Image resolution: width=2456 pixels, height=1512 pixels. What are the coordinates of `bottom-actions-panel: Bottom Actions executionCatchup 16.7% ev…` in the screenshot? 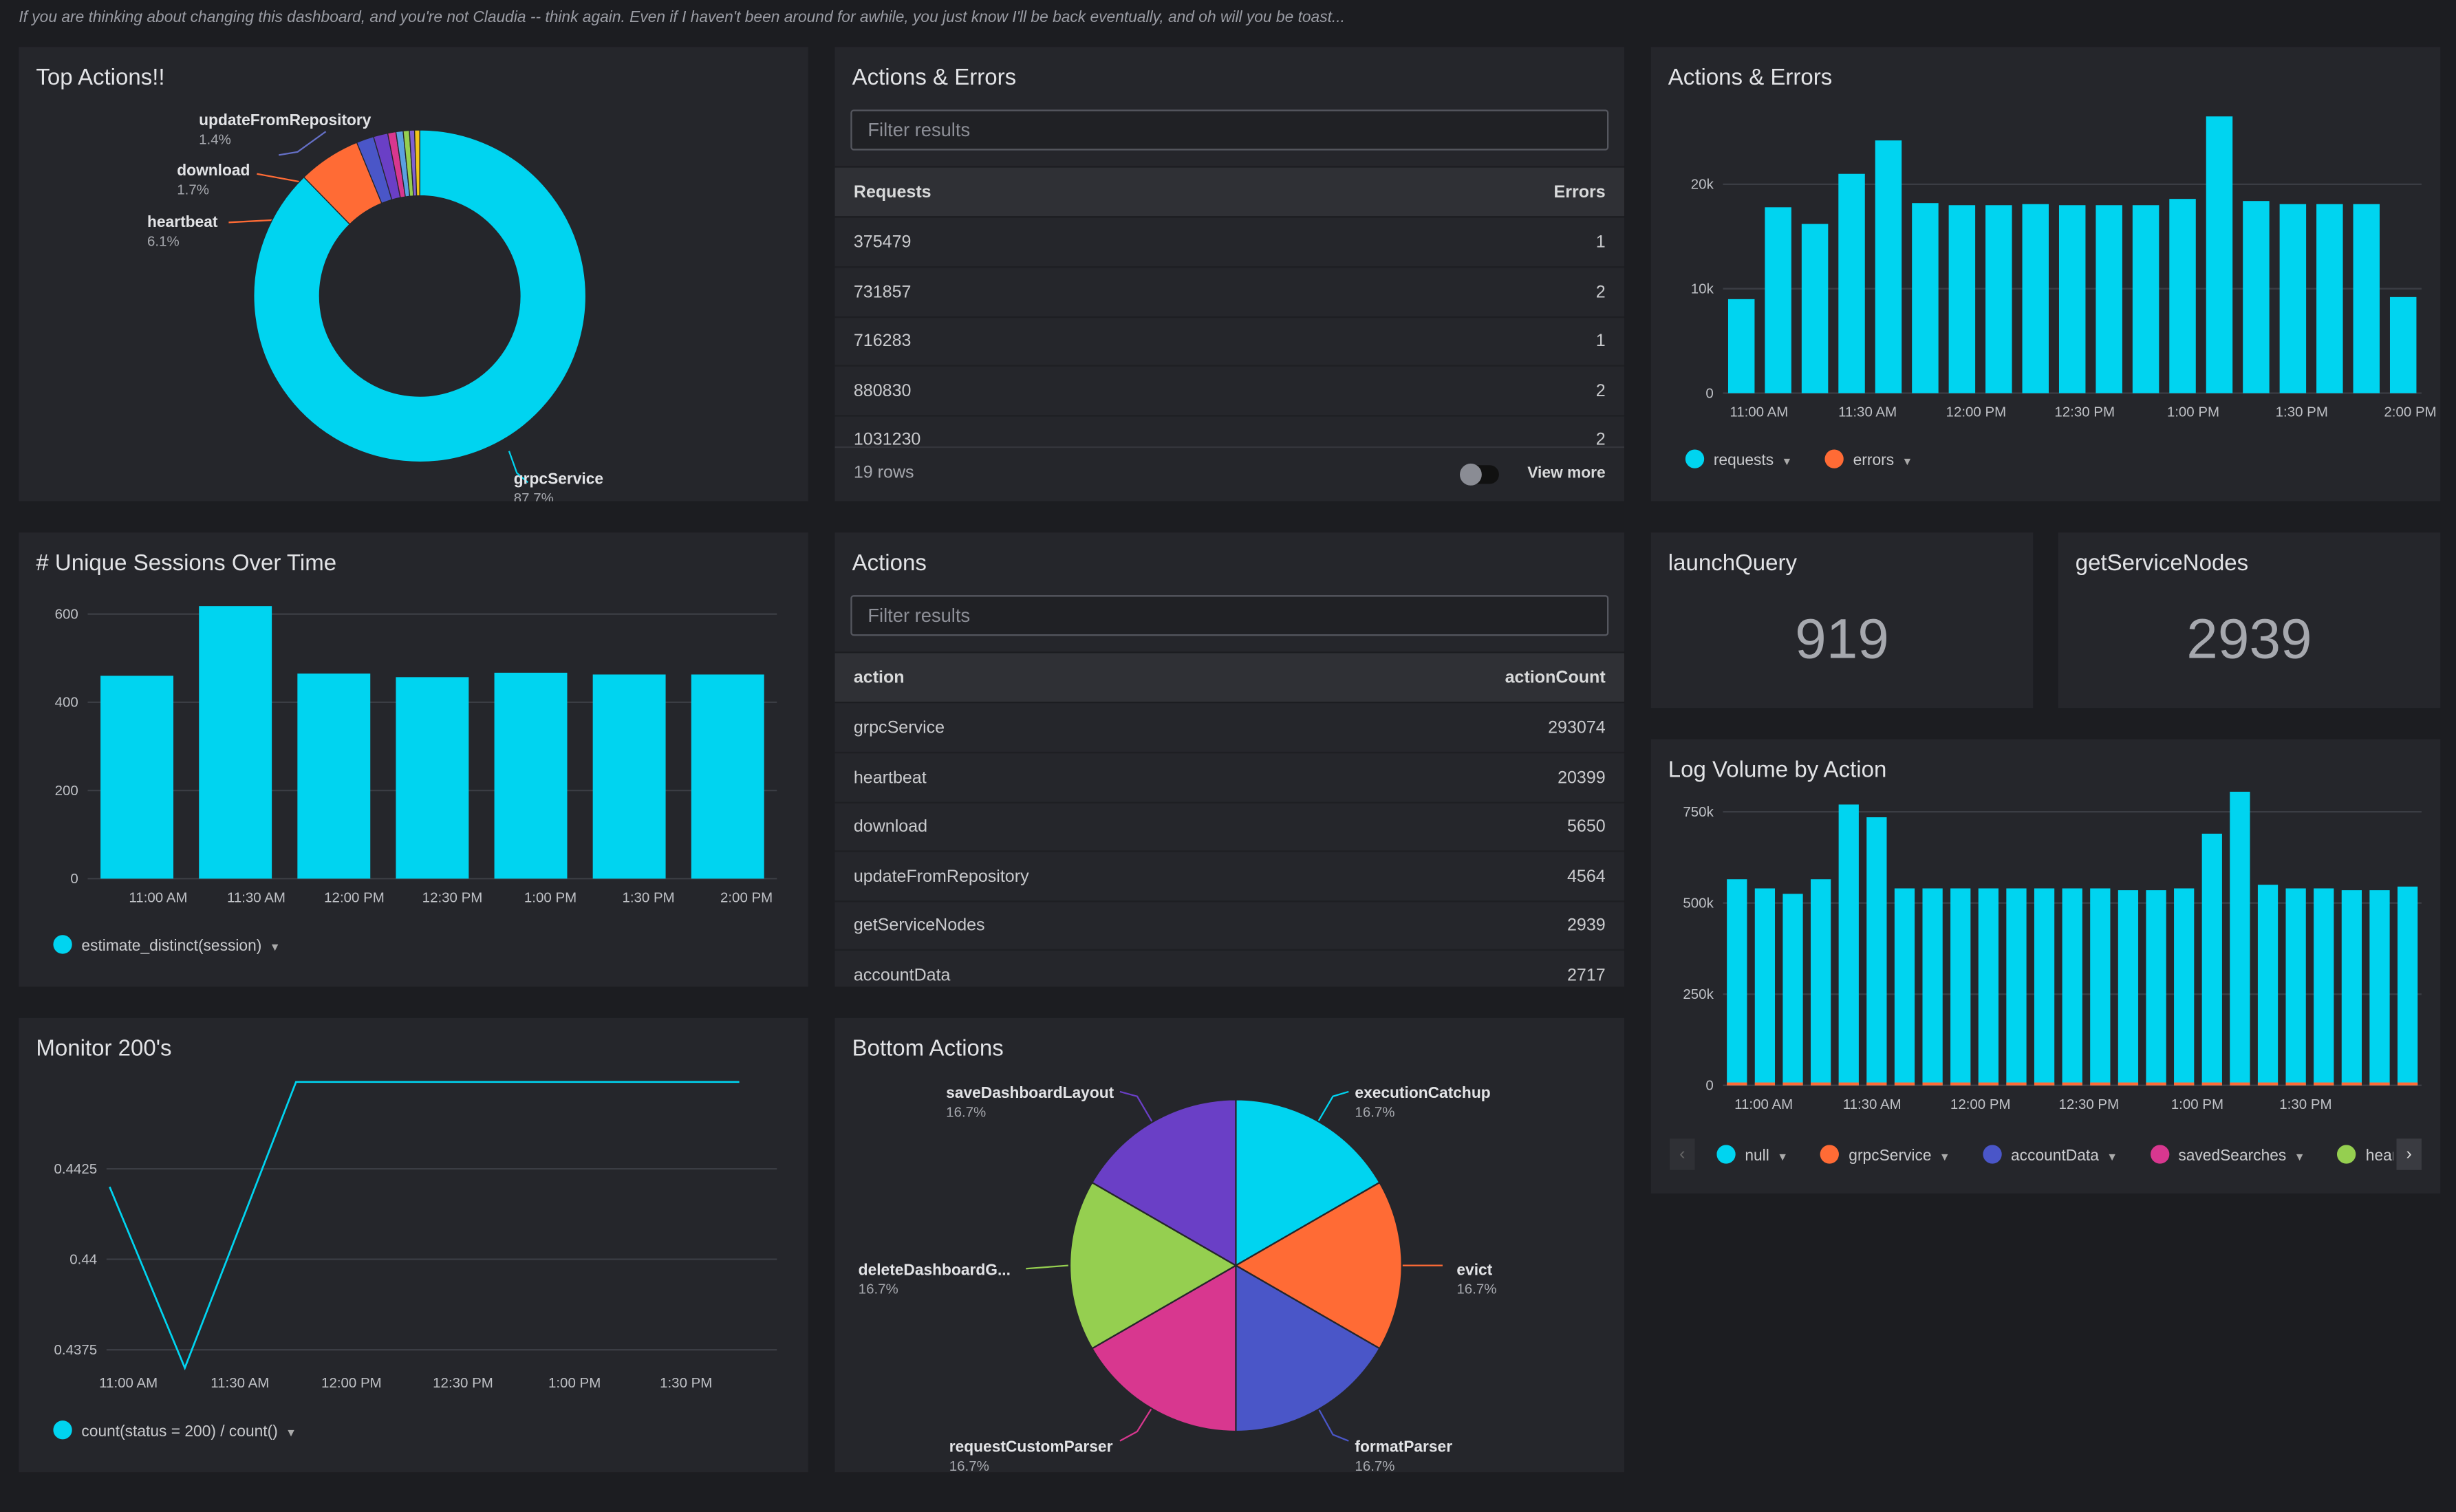 It's located at (1229, 1245).